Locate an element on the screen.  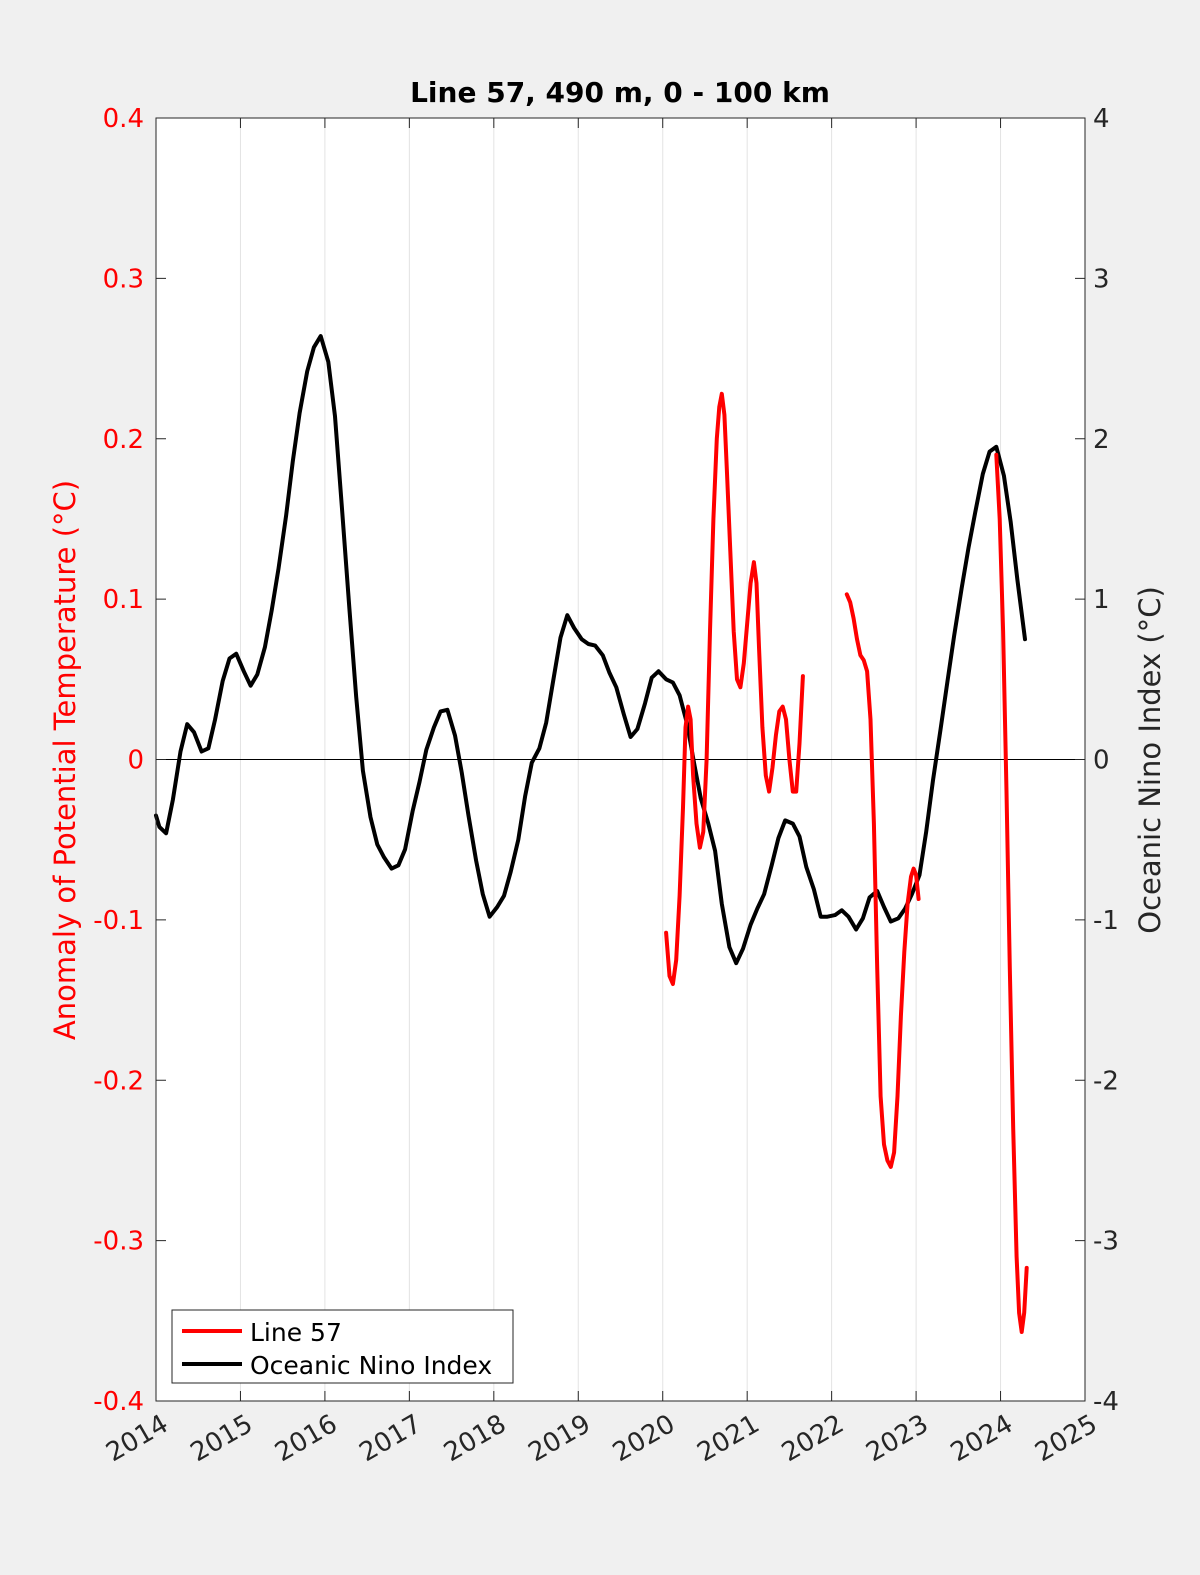
right-tick-label: 4 is located at coordinates (1101, 119).